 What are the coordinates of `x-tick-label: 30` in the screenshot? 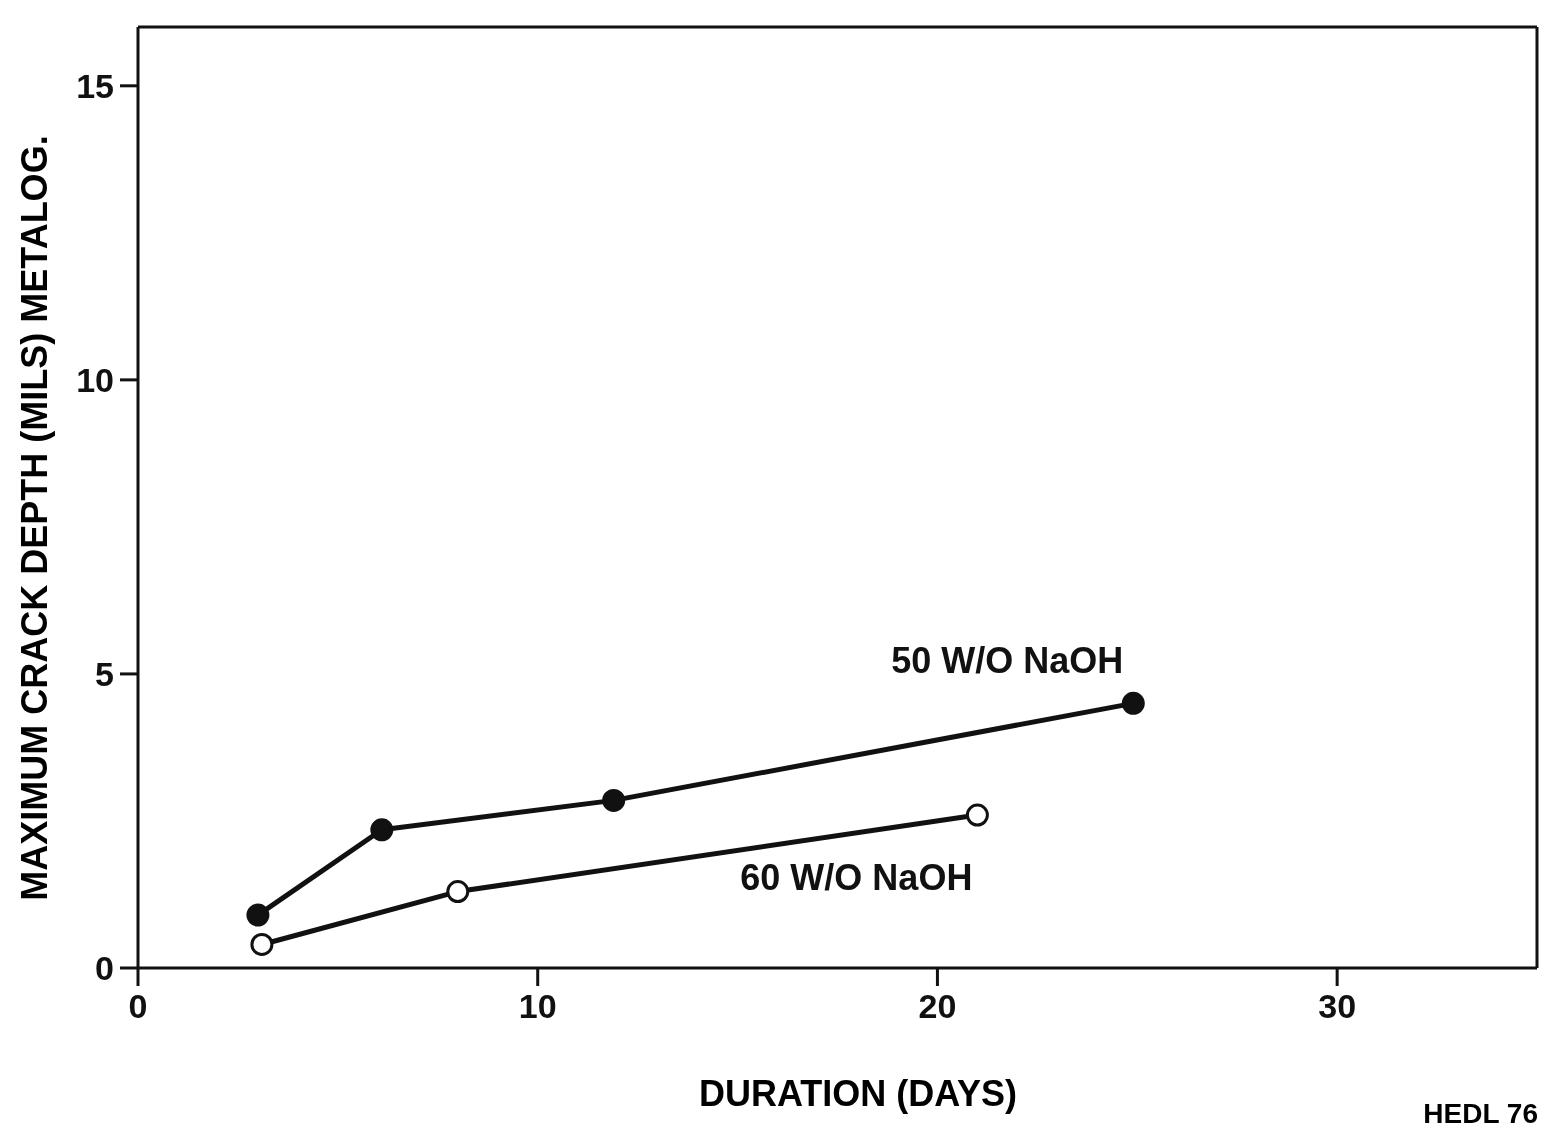 It's located at (1337, 1006).